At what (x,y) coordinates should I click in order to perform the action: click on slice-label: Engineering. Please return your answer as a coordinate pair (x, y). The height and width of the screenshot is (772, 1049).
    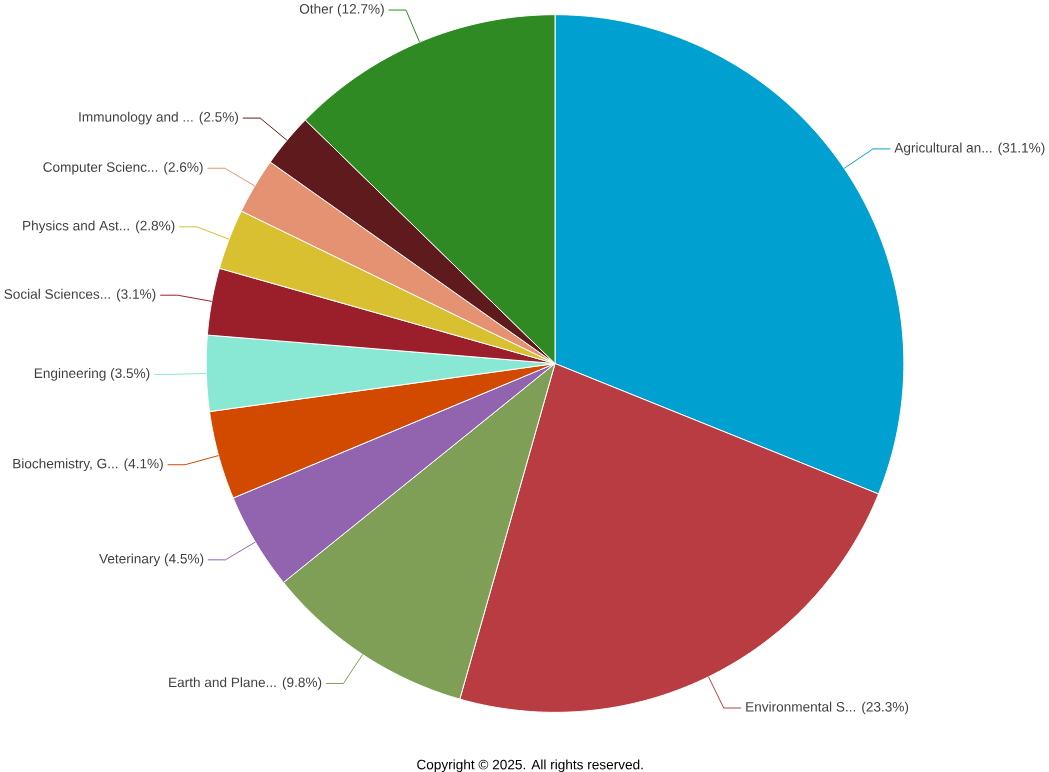
    Looking at the image, I should click on (70, 374).